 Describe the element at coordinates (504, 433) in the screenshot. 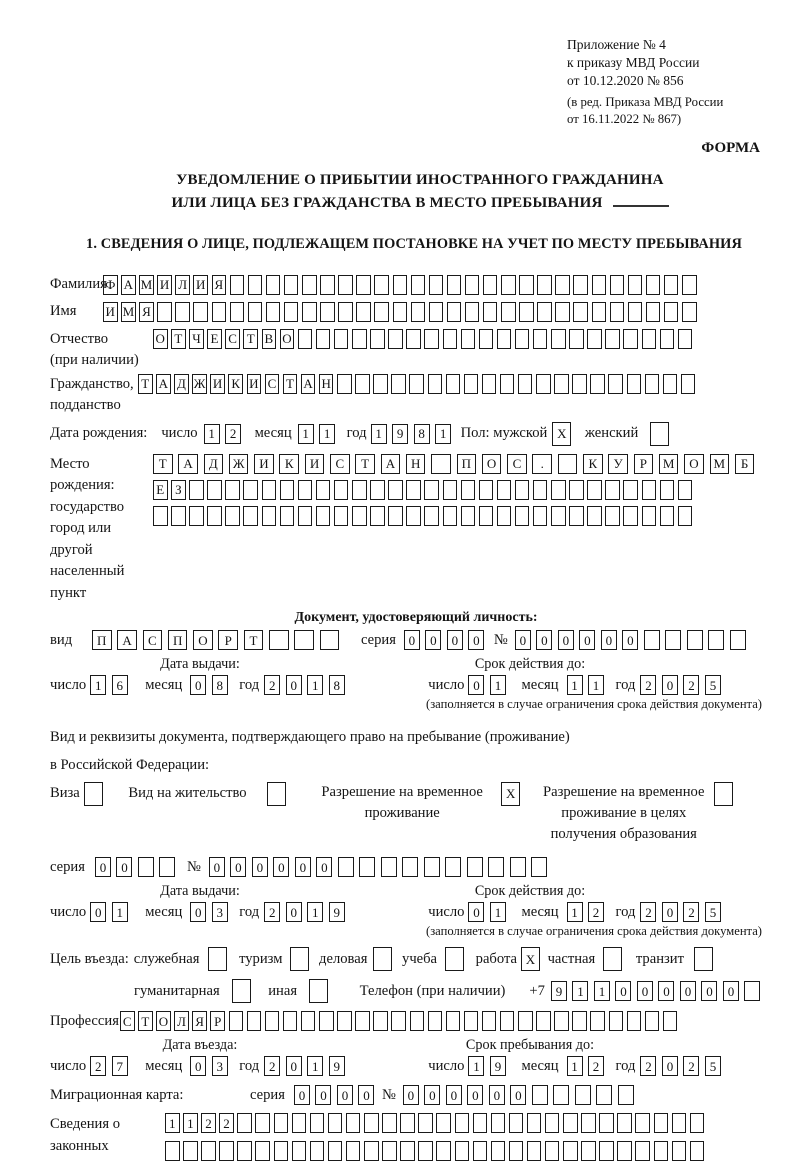

I see `sex-male-label: Пол: мужской` at that location.